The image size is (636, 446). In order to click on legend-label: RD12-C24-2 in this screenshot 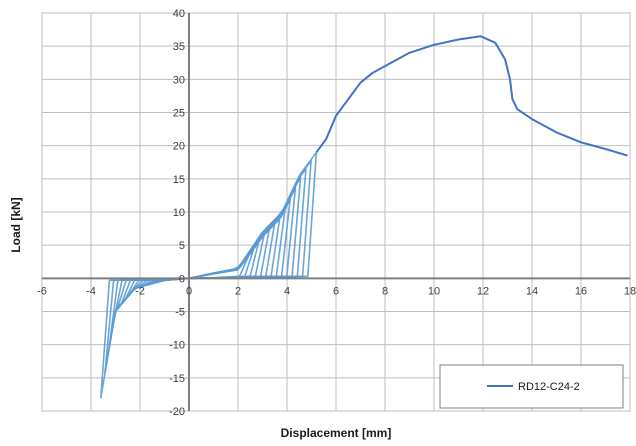, I will do `click(549, 387)`.